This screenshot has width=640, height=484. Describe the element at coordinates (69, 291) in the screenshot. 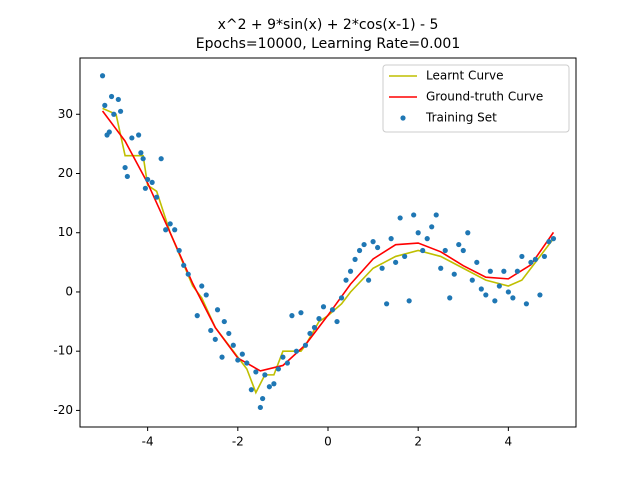

I see `y-tick-label: 0` at that location.